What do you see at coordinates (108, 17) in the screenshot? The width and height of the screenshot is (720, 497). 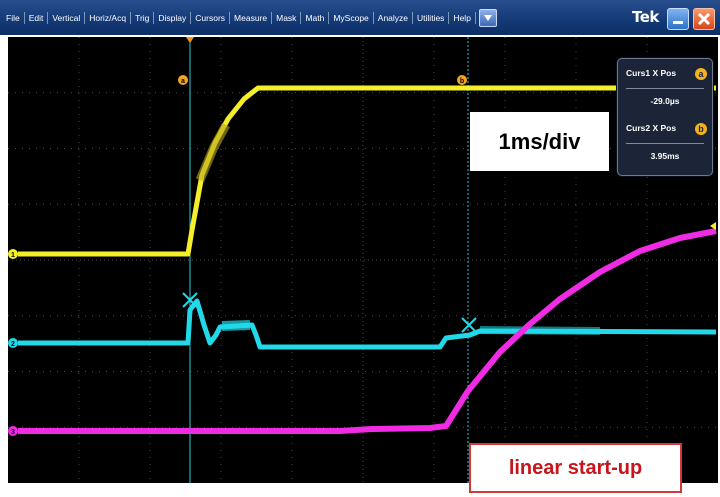 I see `menu-horiz-acq: Horiz/Acq` at bounding box center [108, 17].